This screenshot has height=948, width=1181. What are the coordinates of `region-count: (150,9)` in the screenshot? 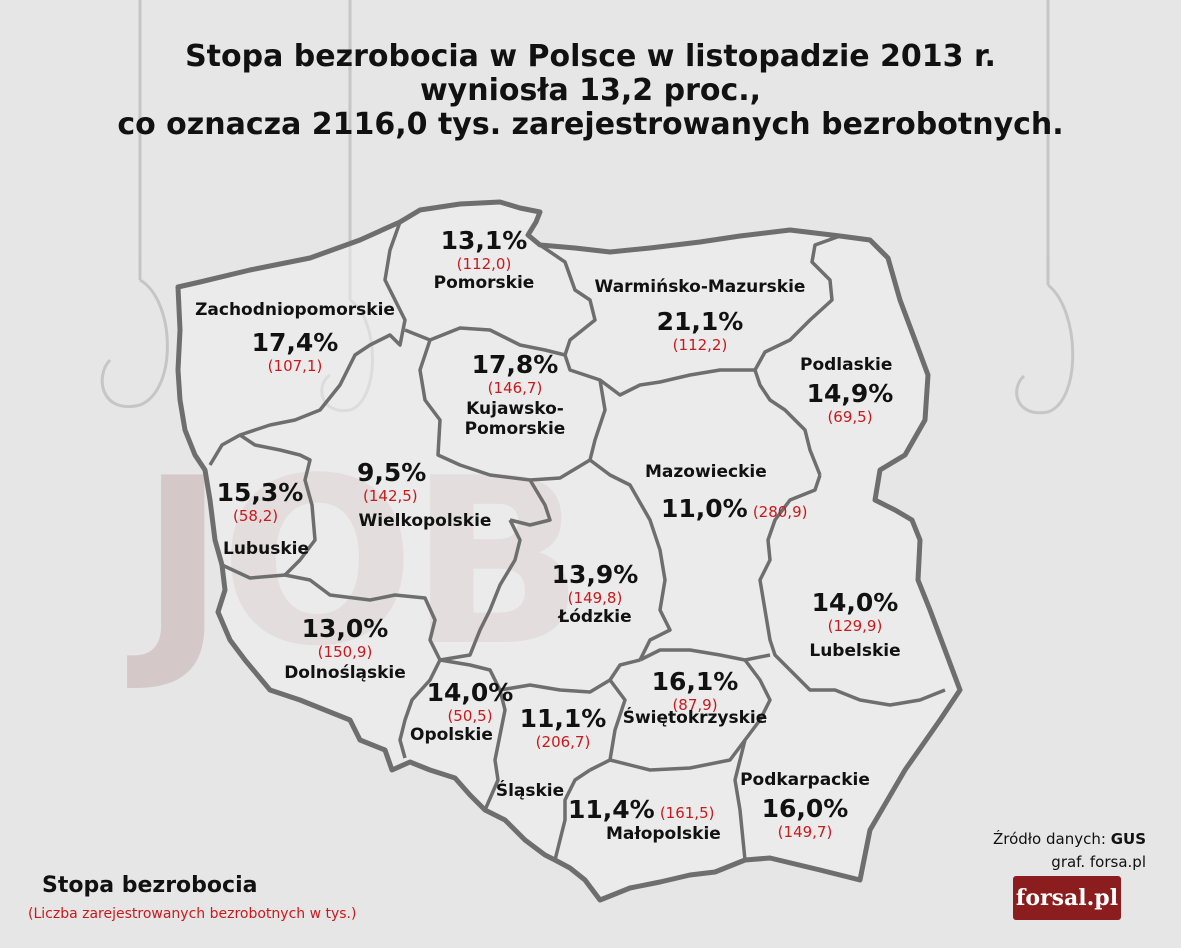 It's located at (345, 652).